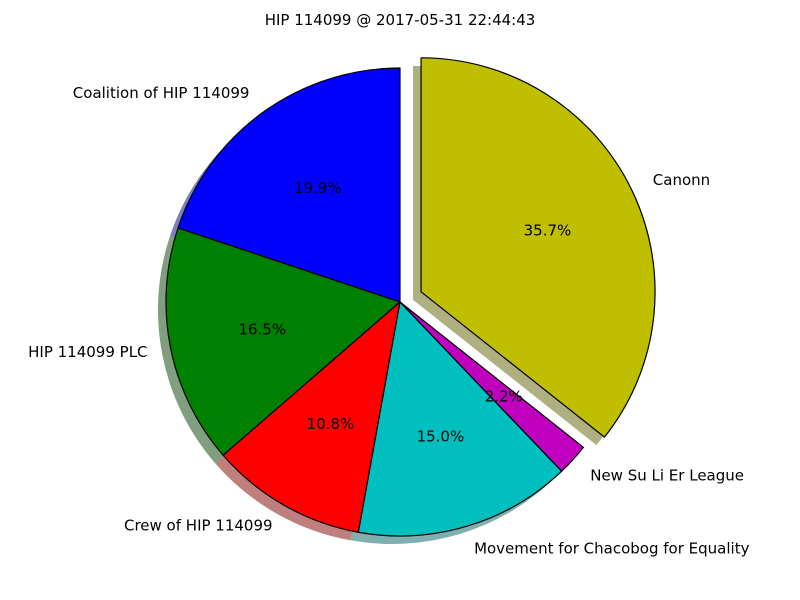 This screenshot has width=800, height=600. What do you see at coordinates (331, 424) in the screenshot?
I see `percent-label-crew-of-hip-114099: 10.8%` at bounding box center [331, 424].